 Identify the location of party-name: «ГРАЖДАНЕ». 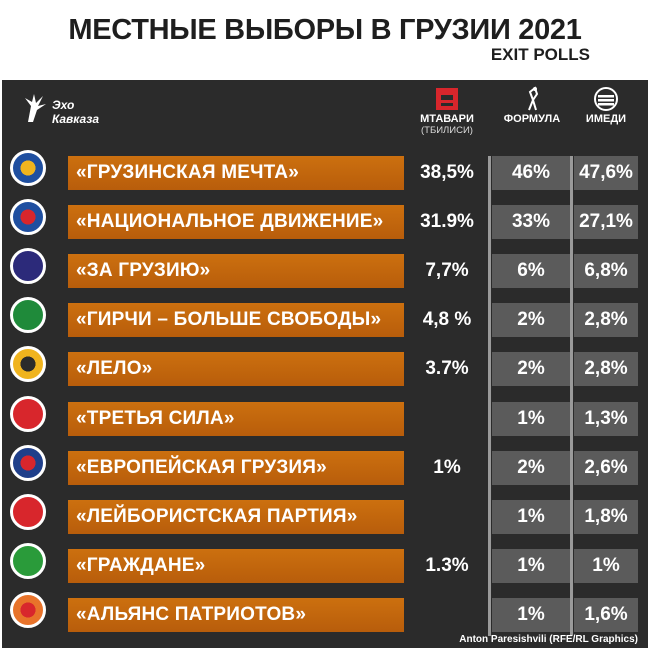
(141, 565).